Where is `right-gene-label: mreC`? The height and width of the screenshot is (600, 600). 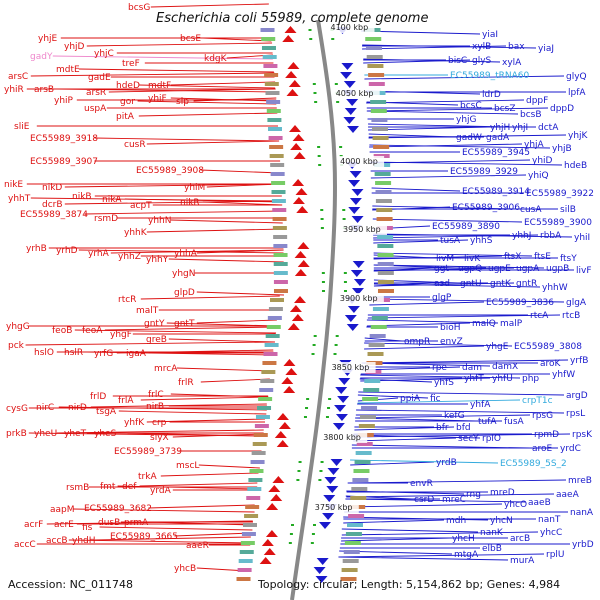 right-gene-label: mreC is located at coordinates (454, 500).